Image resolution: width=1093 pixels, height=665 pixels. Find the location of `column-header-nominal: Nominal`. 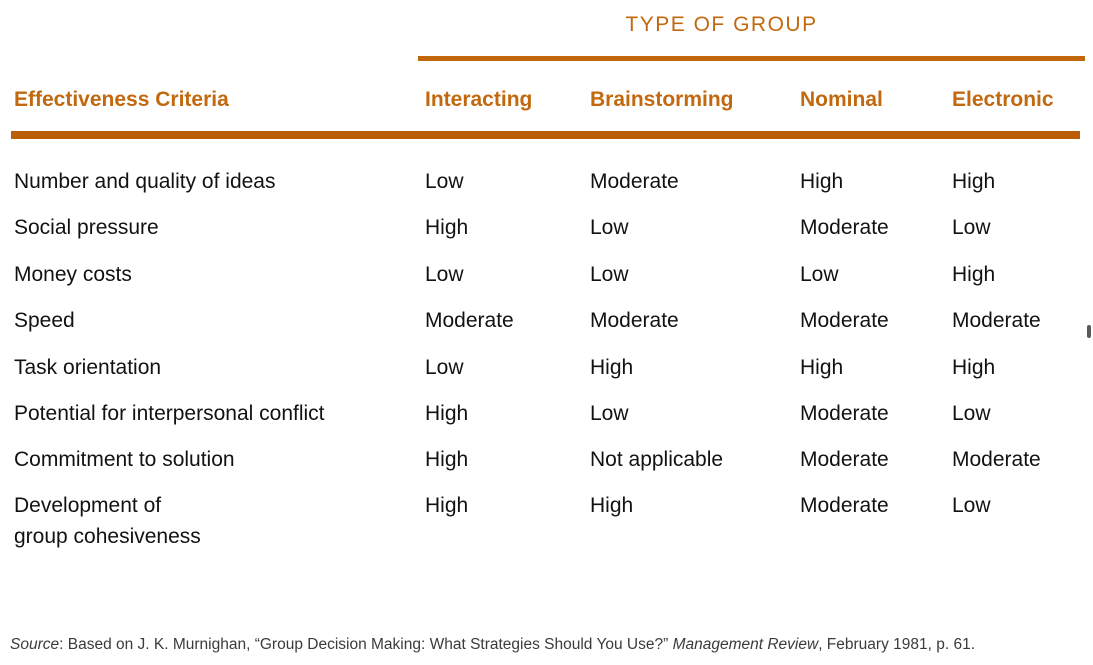

column-header-nominal: Nominal is located at coordinates (841, 99).